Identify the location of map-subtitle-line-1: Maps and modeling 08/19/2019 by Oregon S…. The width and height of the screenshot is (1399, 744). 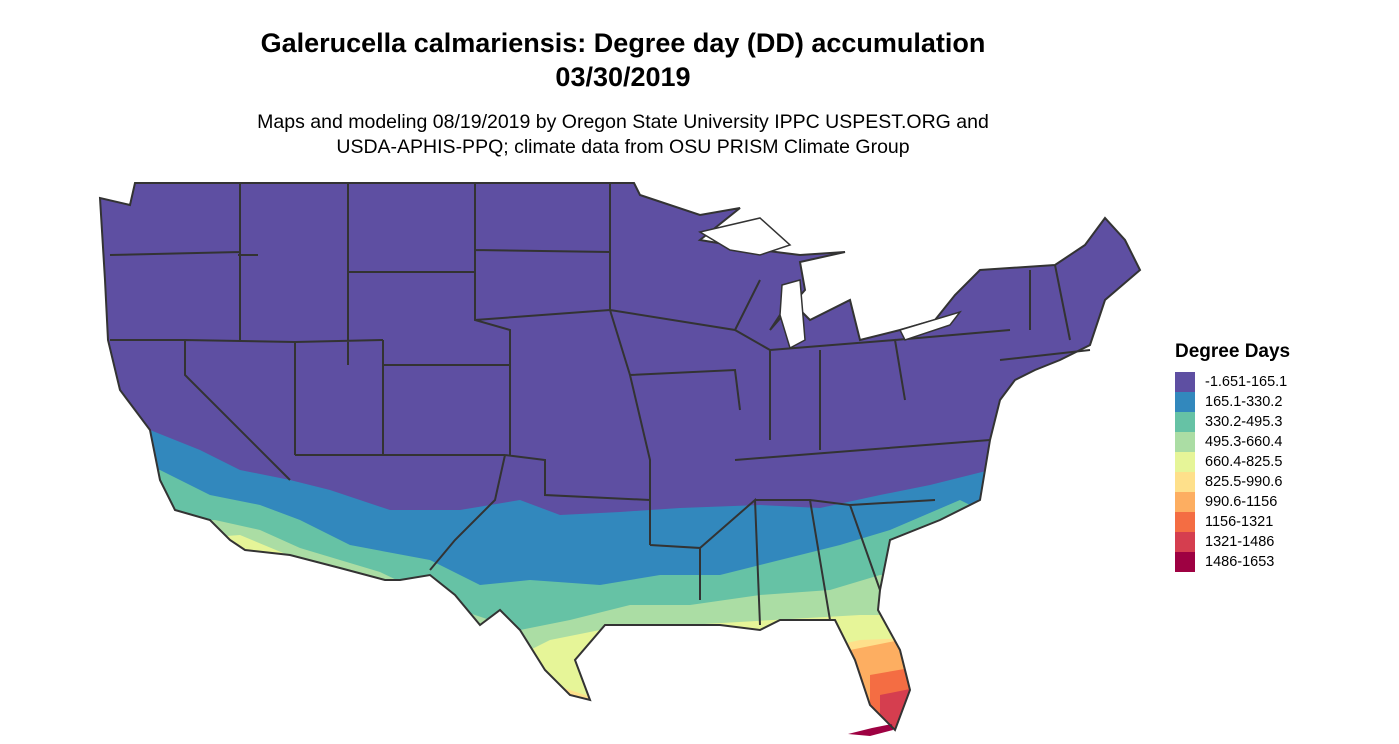
(623, 122).